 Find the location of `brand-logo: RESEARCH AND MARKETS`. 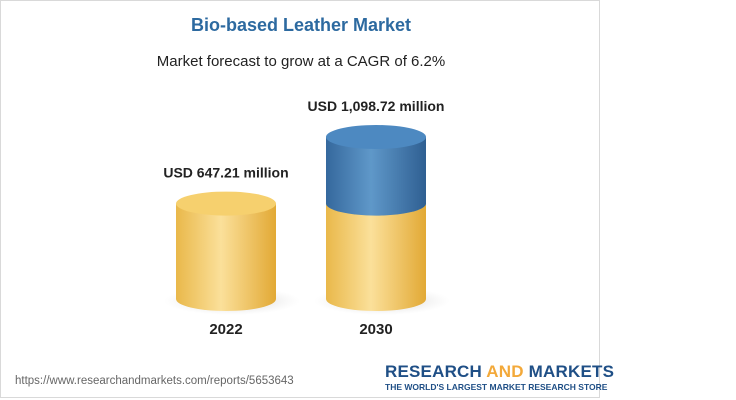

brand-logo: RESEARCH AND MARKETS is located at coordinates (499, 372).